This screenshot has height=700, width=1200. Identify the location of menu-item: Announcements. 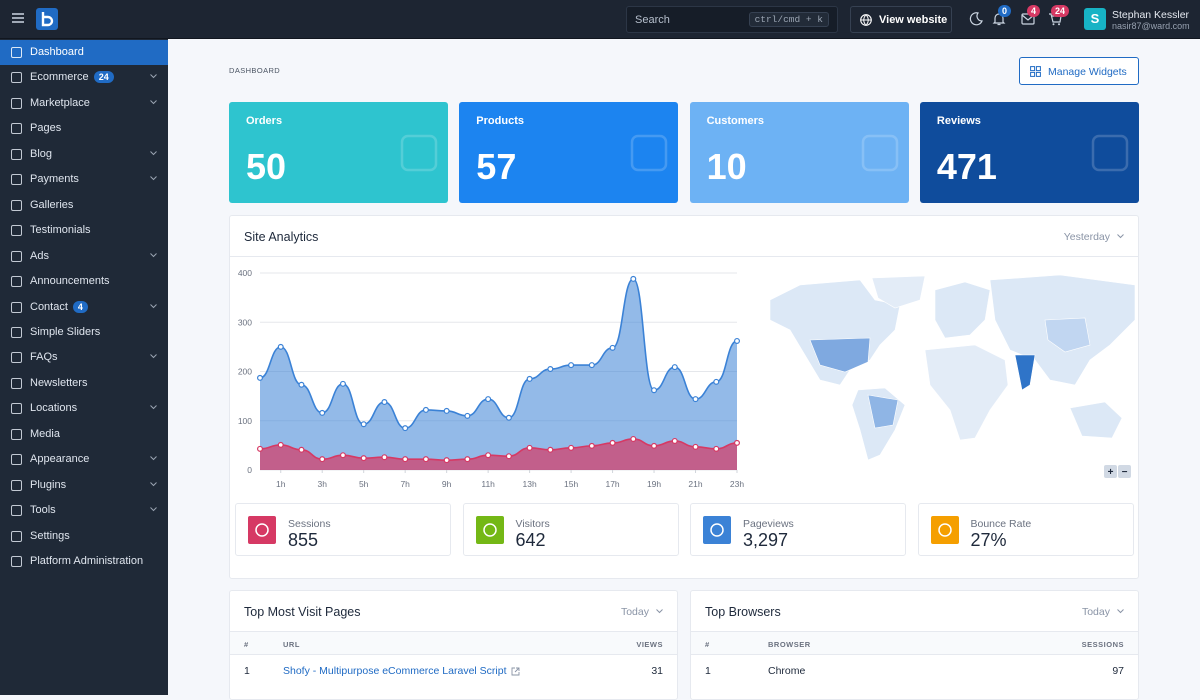
(84, 281).